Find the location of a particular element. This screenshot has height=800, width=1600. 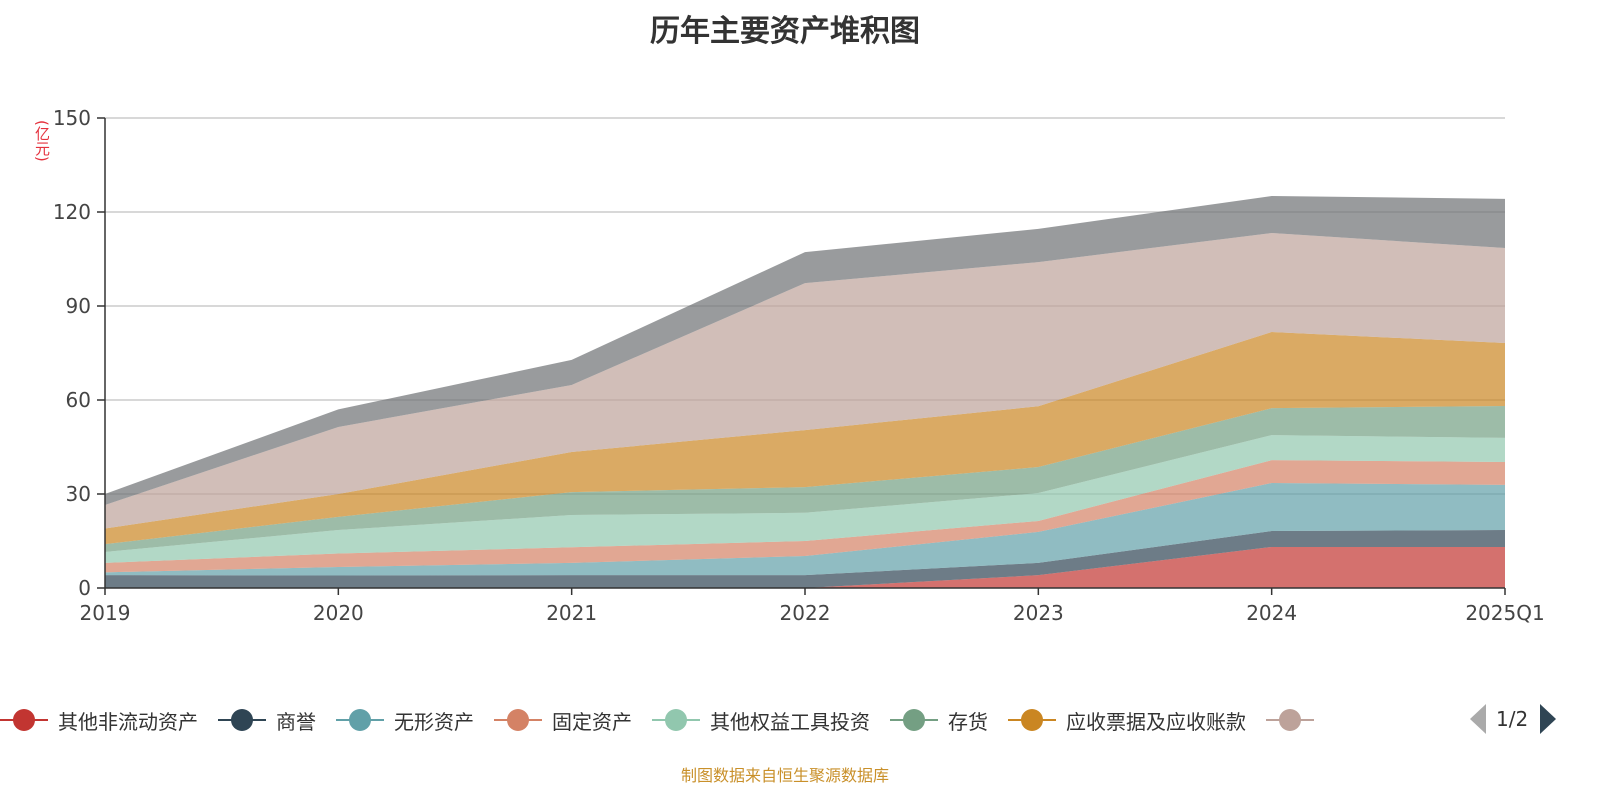

legend-label: 其他权益工具投资 is located at coordinates (790, 721).